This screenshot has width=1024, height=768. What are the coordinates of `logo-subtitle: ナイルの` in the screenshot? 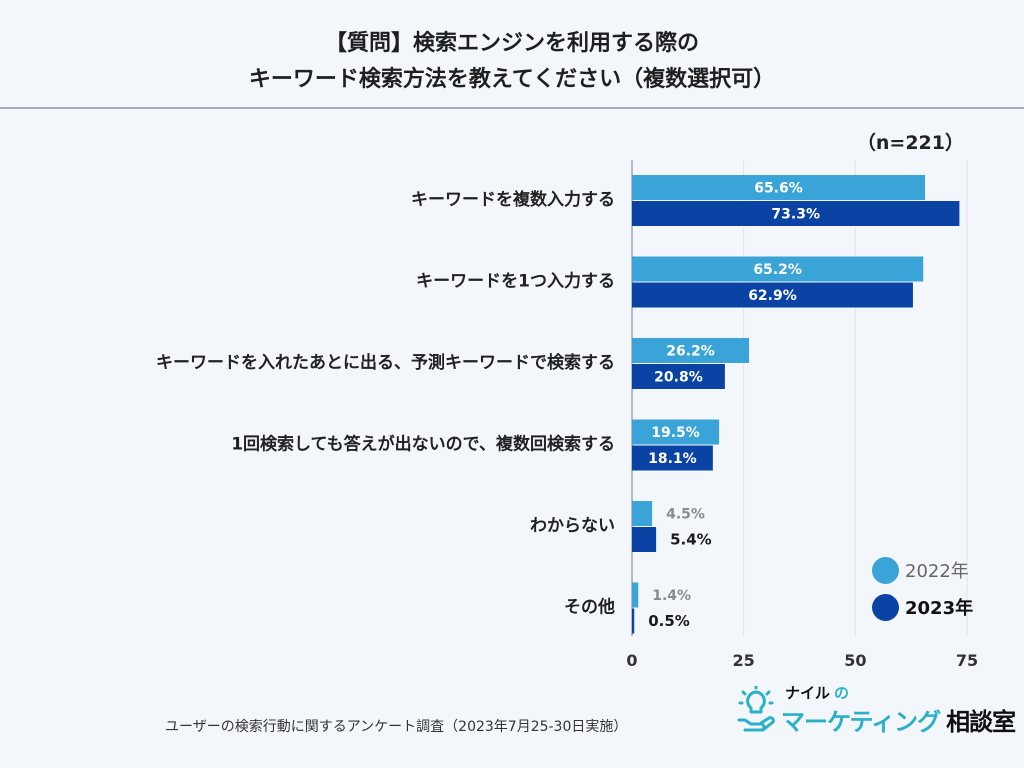 It's located at (817, 692).